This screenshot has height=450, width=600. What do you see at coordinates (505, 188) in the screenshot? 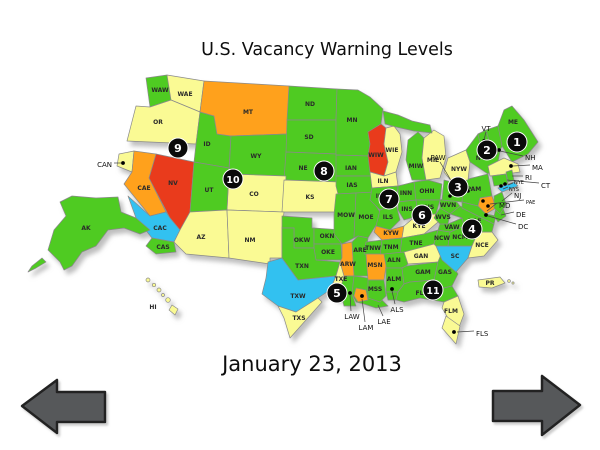
I see `callout-line-NYS` at bounding box center [505, 188].